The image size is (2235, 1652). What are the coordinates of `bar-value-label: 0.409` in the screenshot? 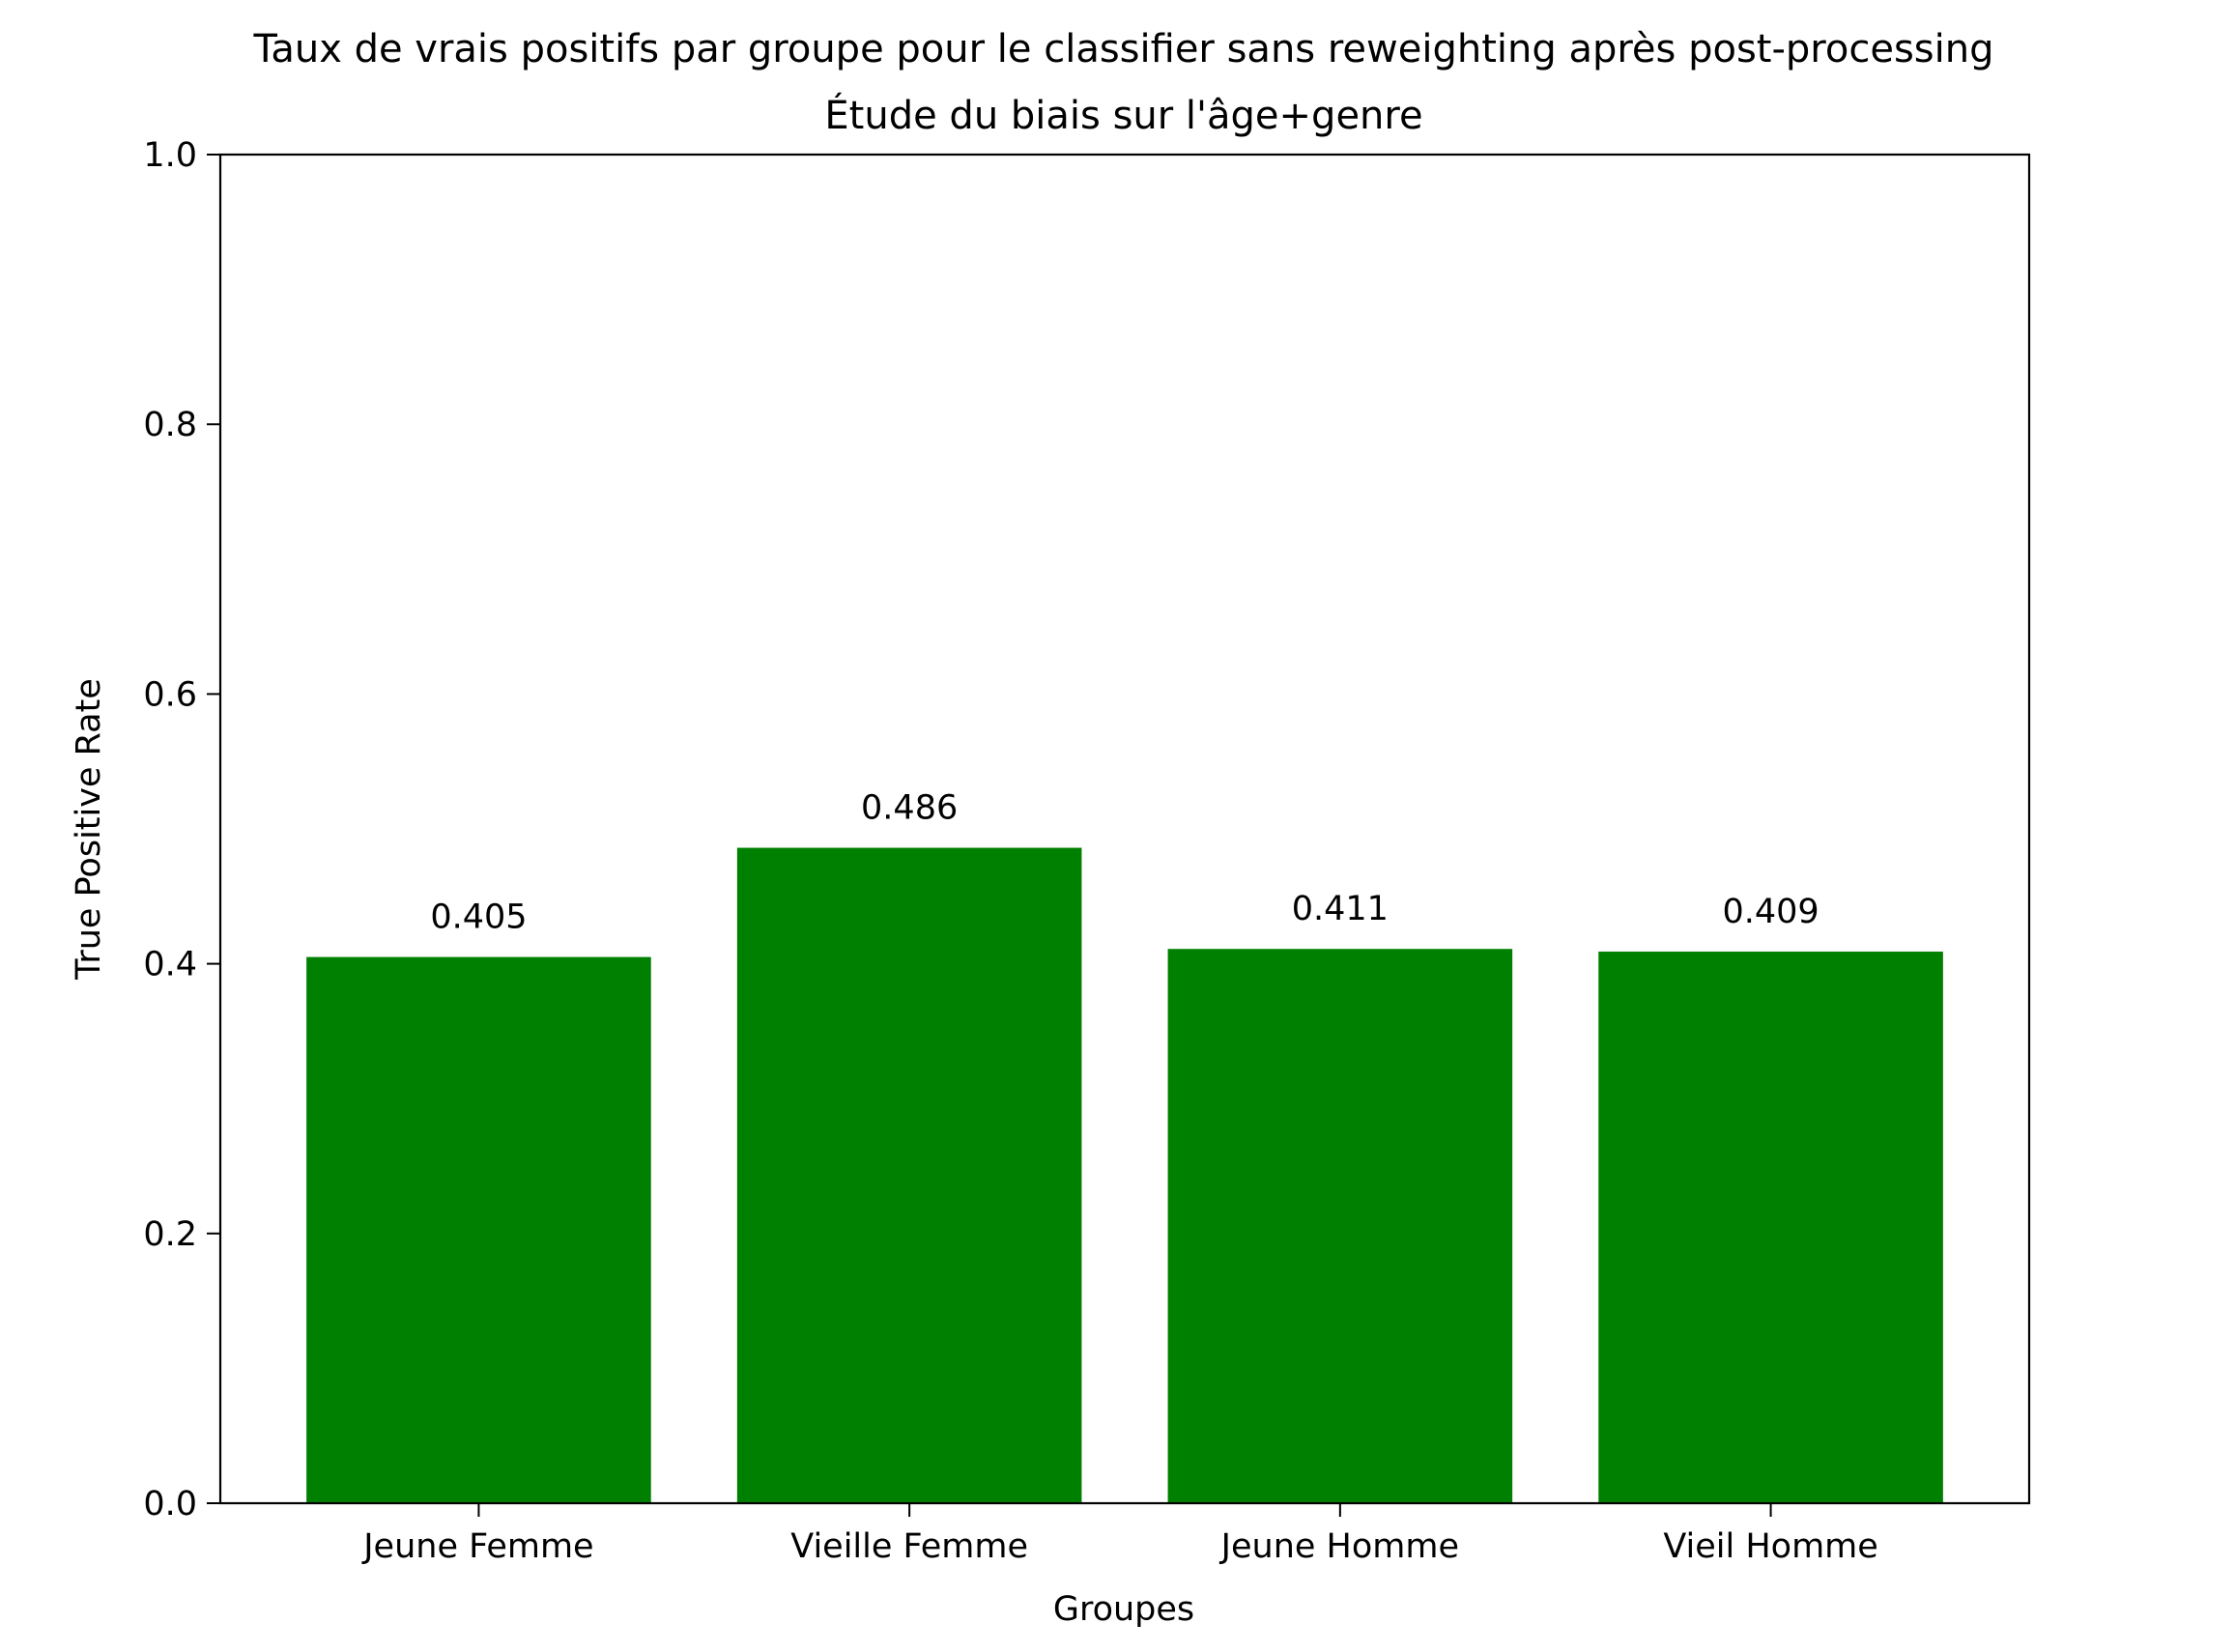 It's located at (1771, 912).